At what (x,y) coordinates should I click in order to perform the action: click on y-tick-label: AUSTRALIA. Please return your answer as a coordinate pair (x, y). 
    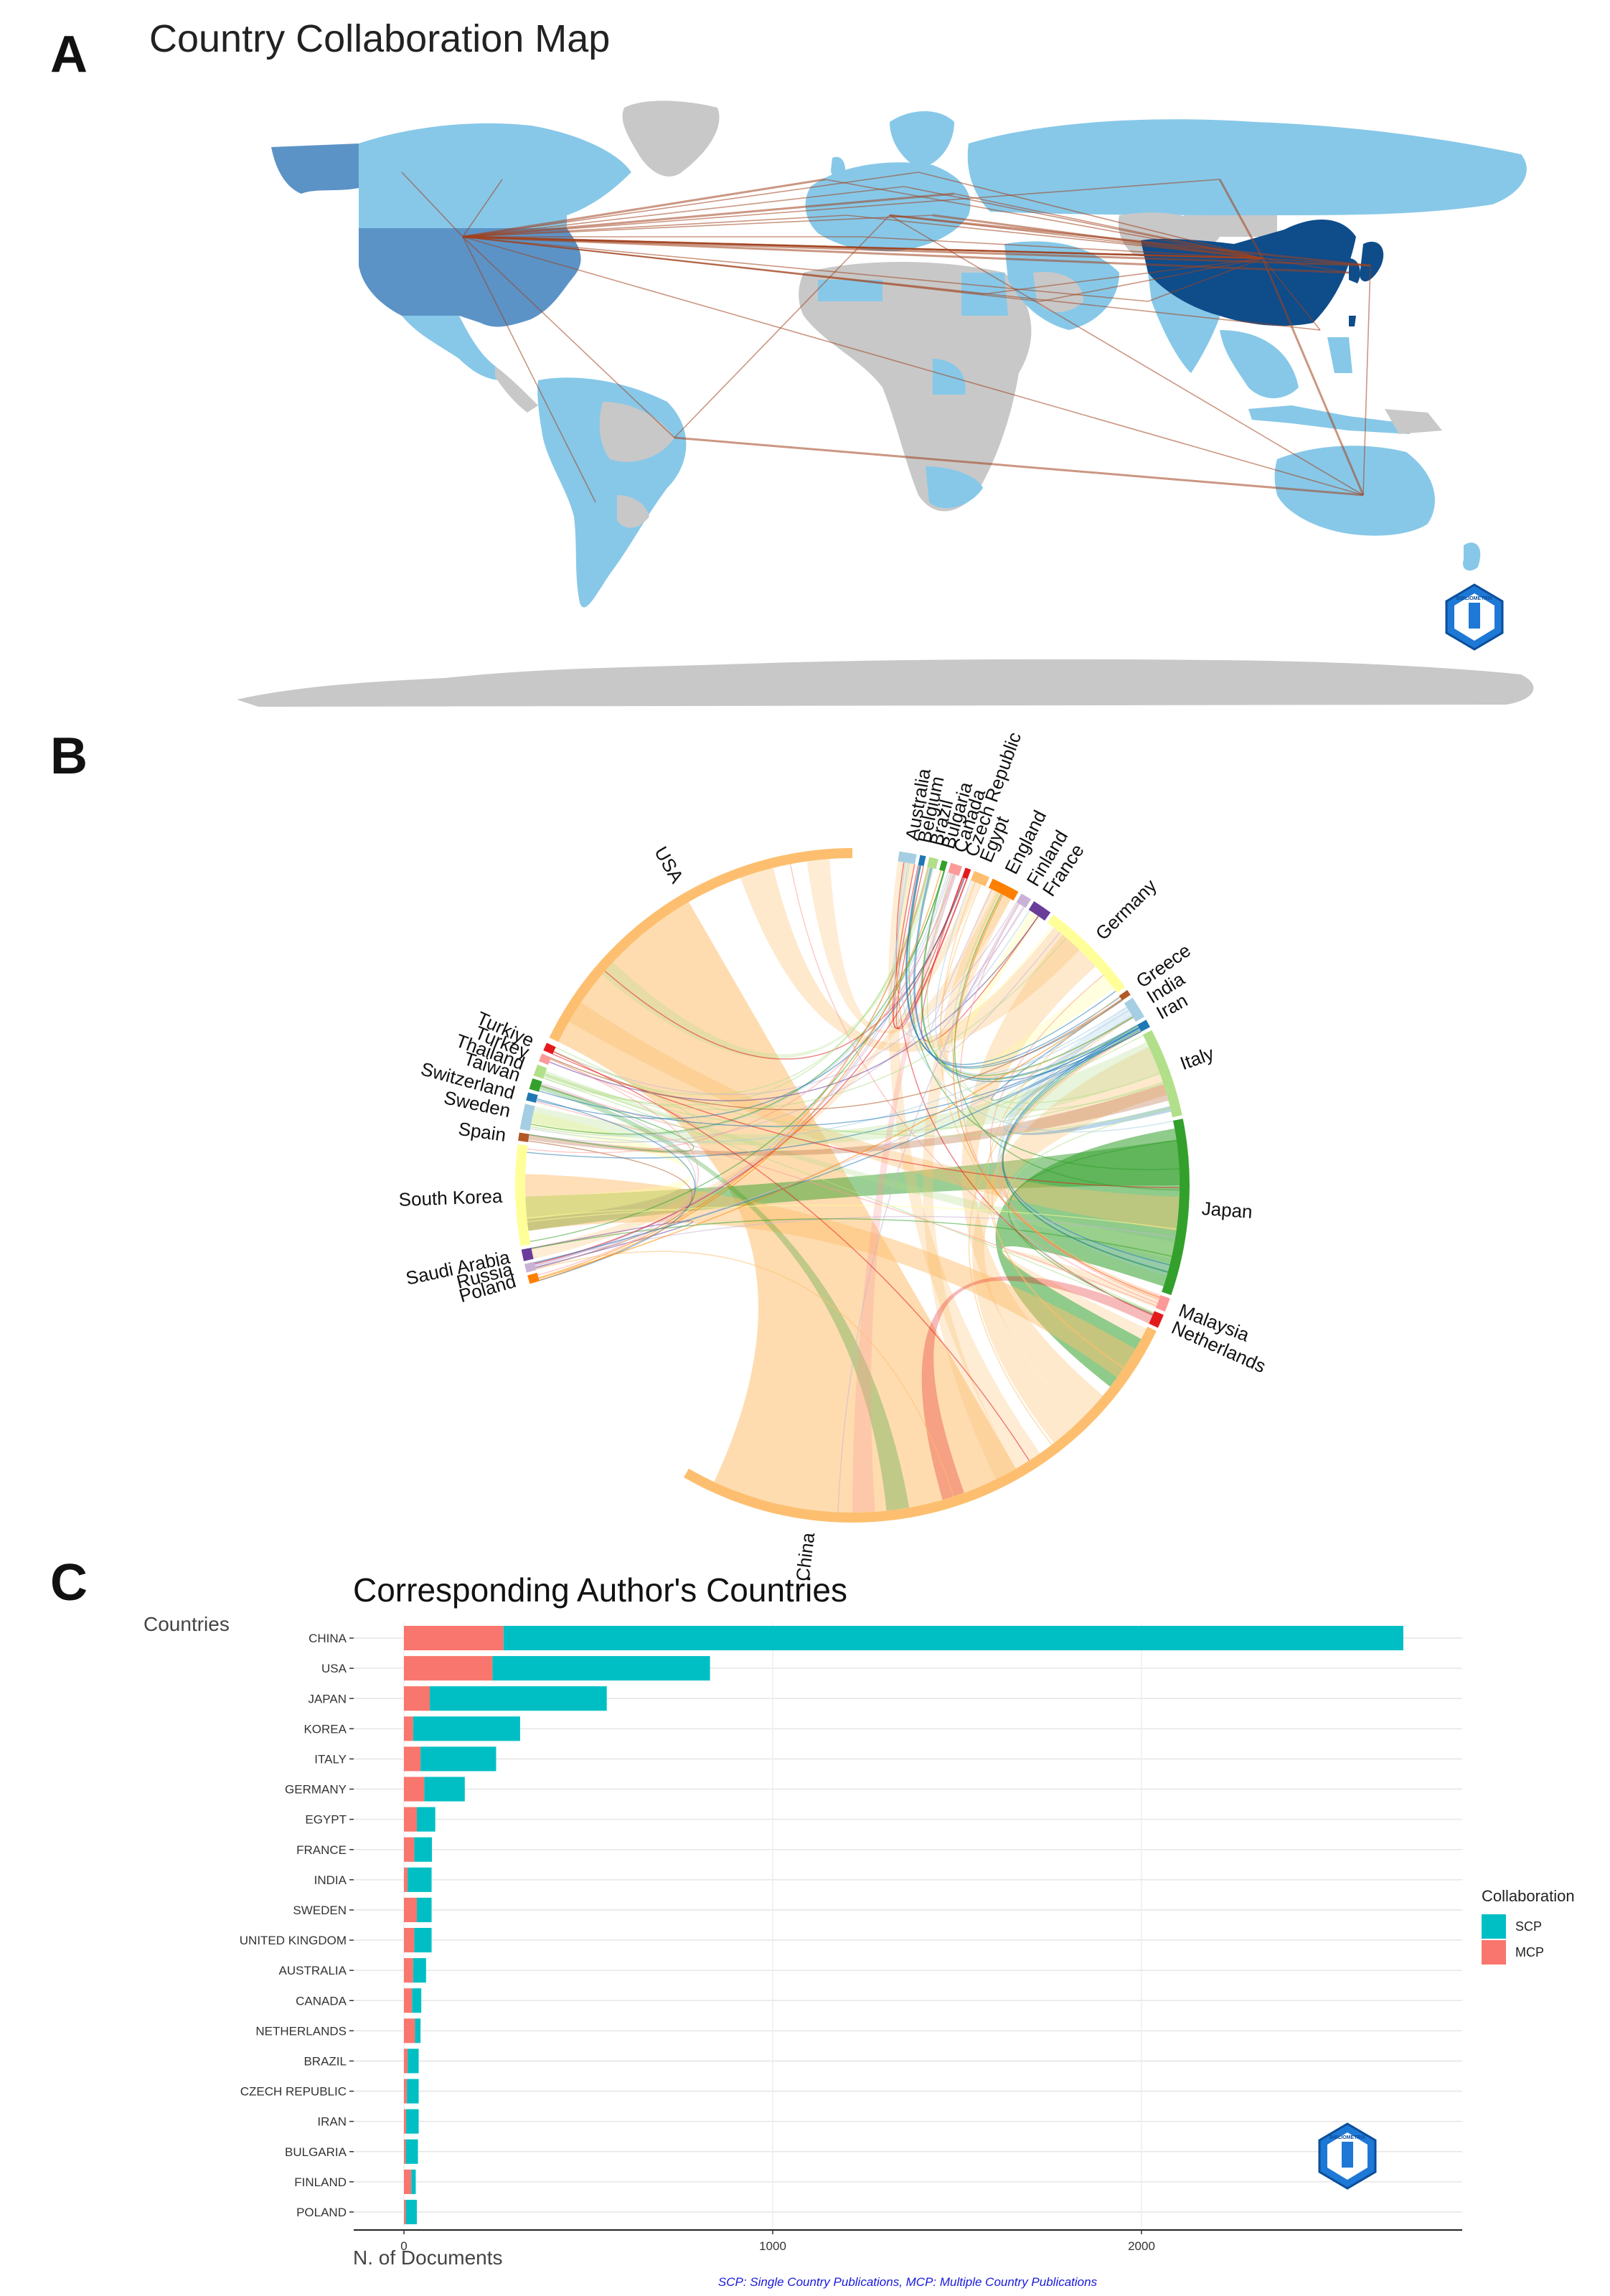
    Looking at the image, I should click on (313, 1971).